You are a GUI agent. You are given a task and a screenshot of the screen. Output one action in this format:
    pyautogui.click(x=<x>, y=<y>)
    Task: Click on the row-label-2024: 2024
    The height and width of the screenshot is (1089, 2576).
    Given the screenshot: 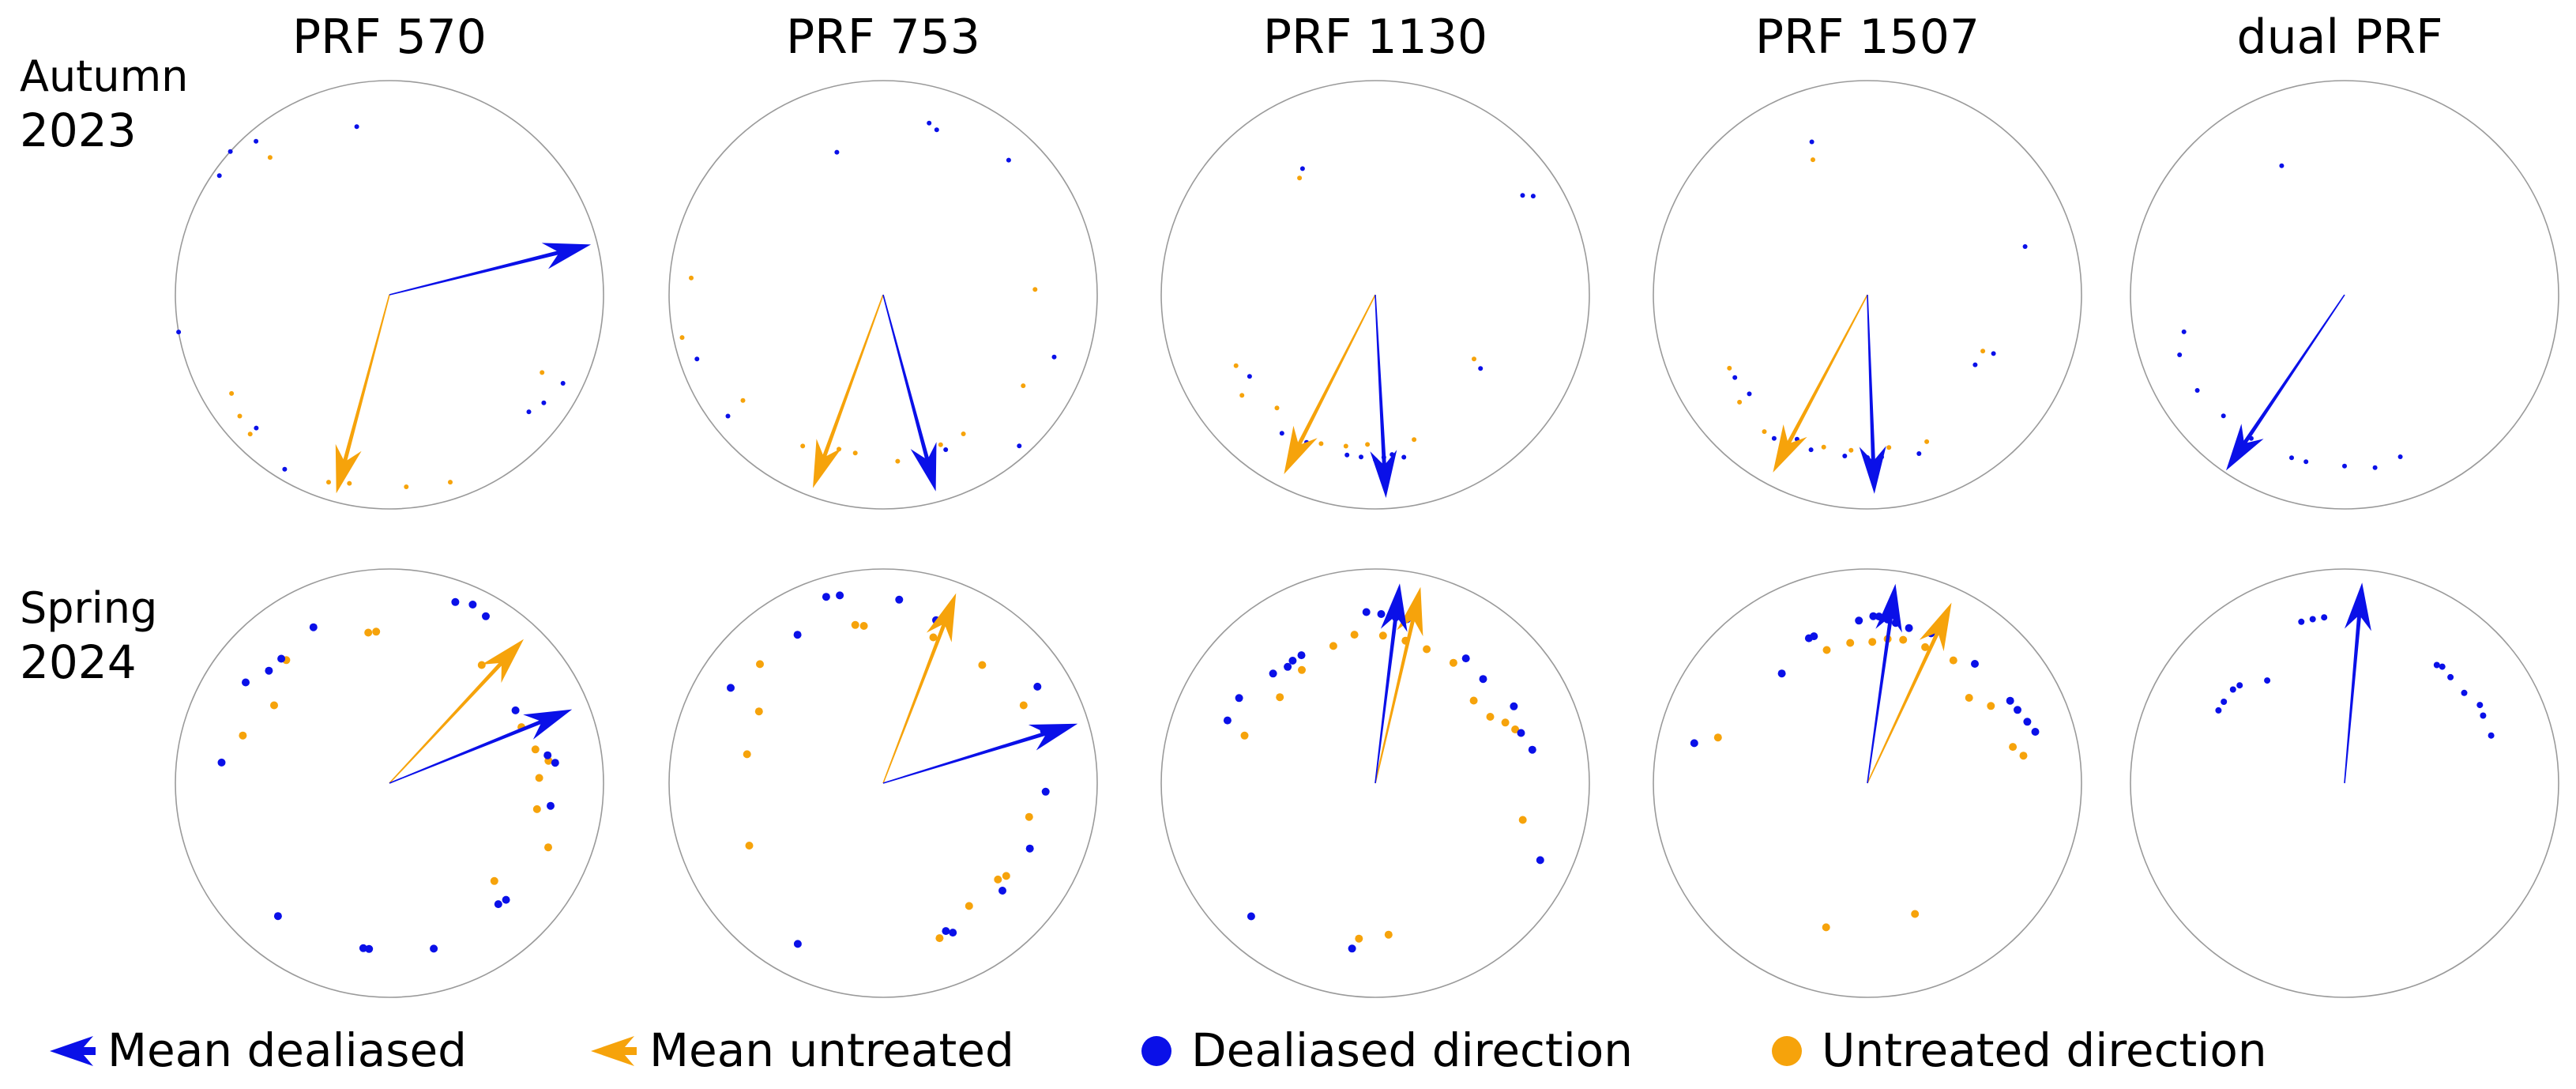 What is the action you would take?
    pyautogui.click(x=79, y=662)
    